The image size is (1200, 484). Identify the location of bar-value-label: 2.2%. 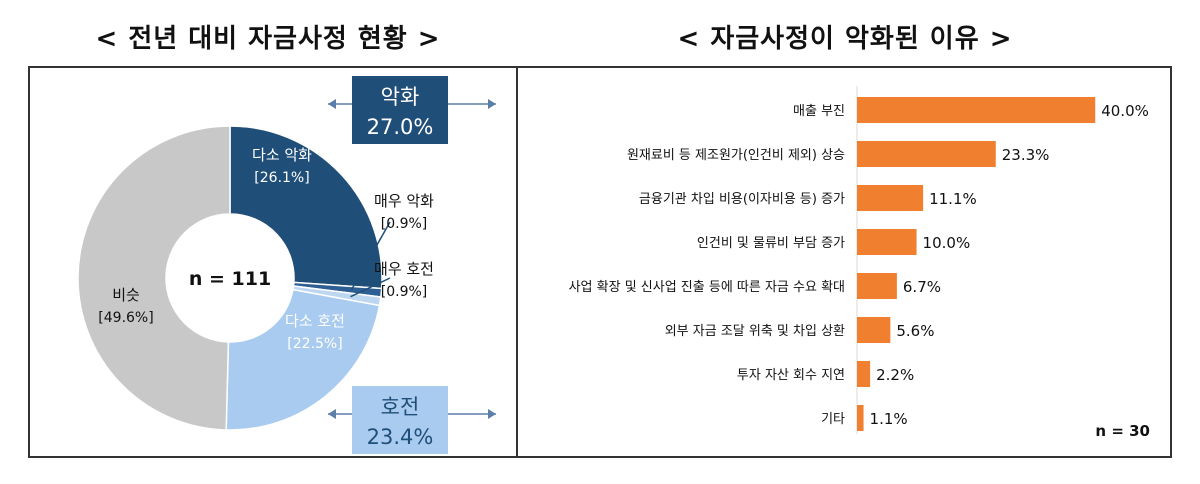
(895, 375).